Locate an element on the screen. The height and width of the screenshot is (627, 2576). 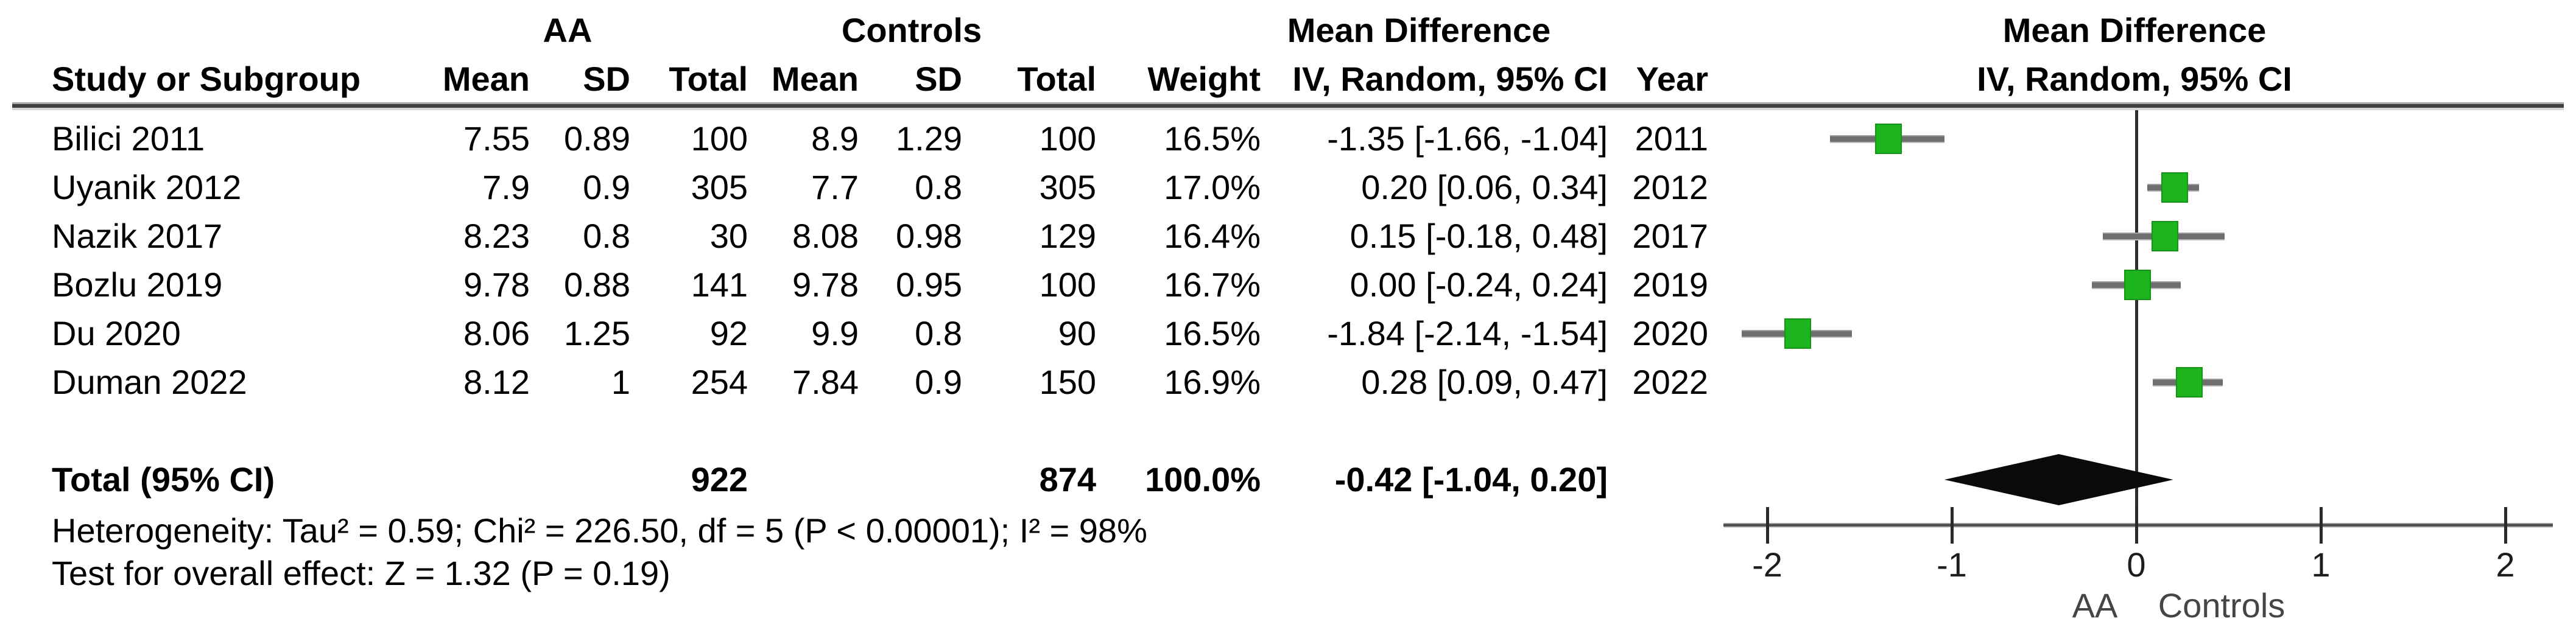
axis-tick-label: 1 is located at coordinates (2321, 565).